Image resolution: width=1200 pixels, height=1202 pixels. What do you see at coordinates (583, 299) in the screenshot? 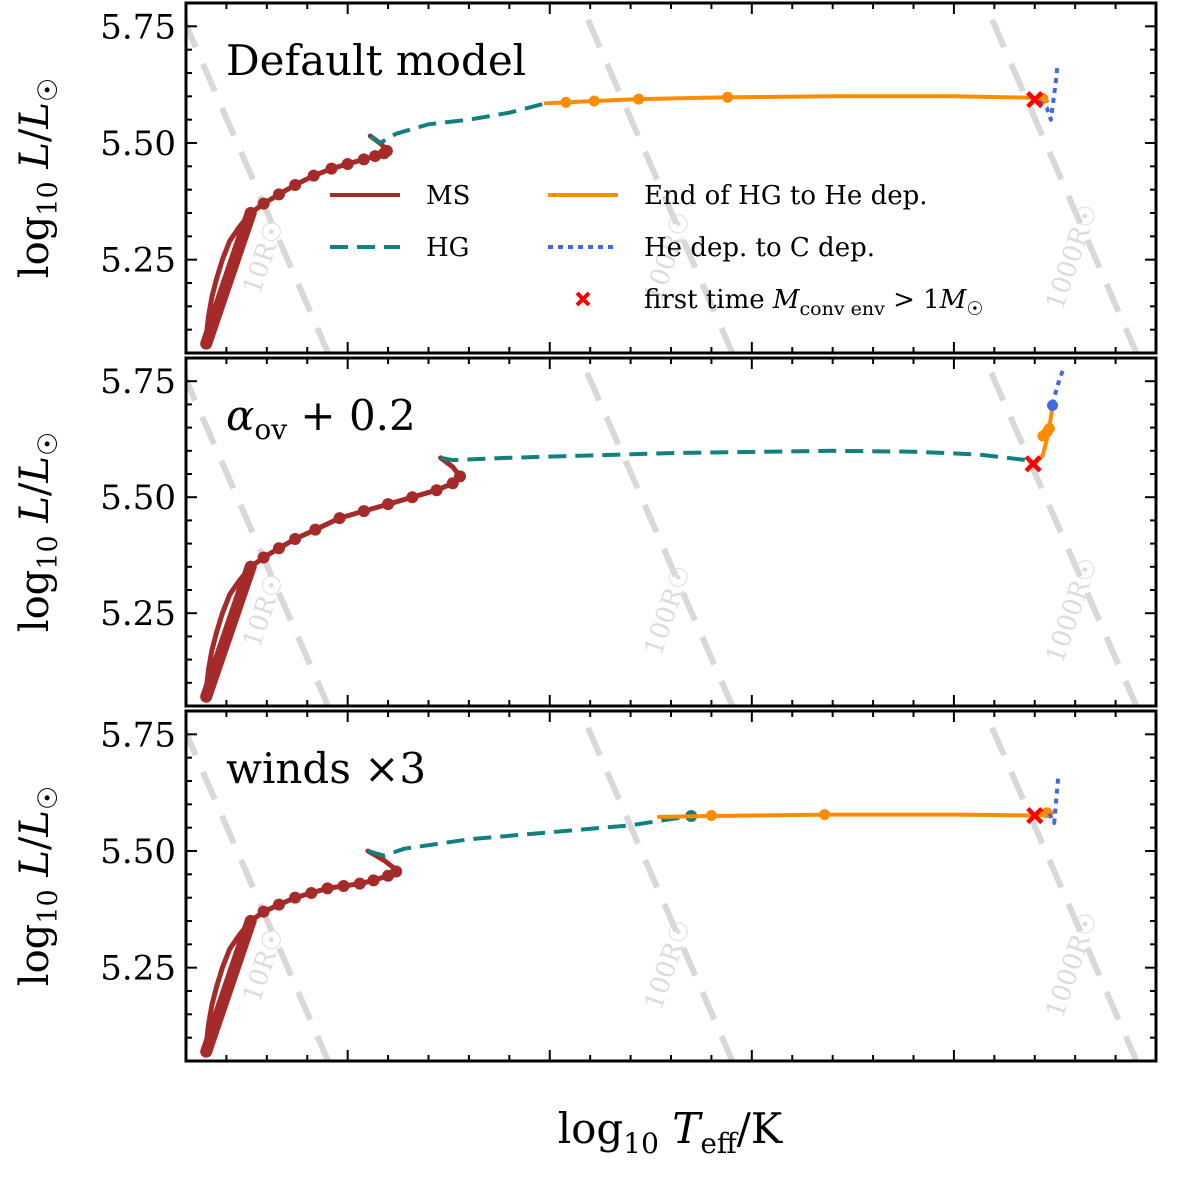
I see `legend-cross-swatch` at bounding box center [583, 299].